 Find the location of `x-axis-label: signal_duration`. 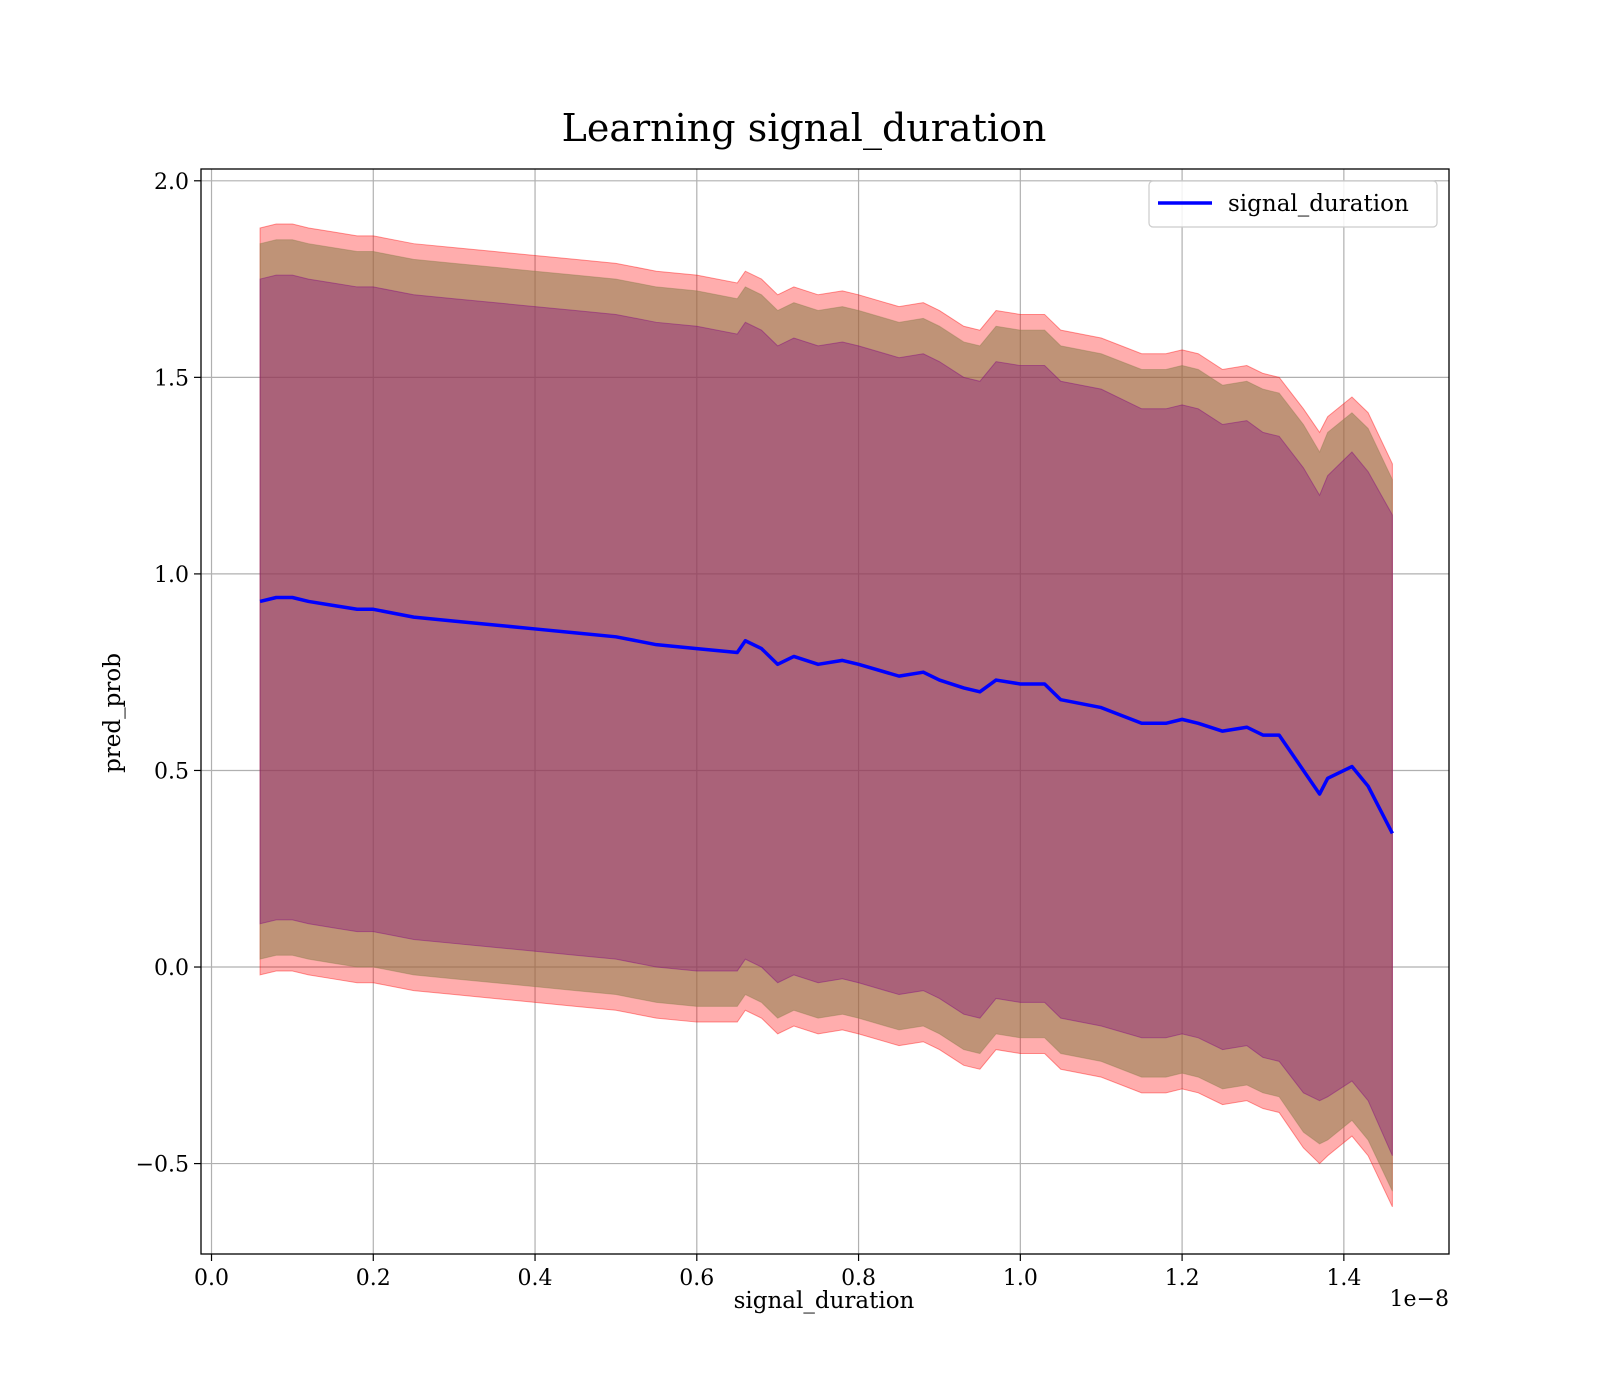

x-axis-label: signal_duration is located at coordinates (824, 1301).